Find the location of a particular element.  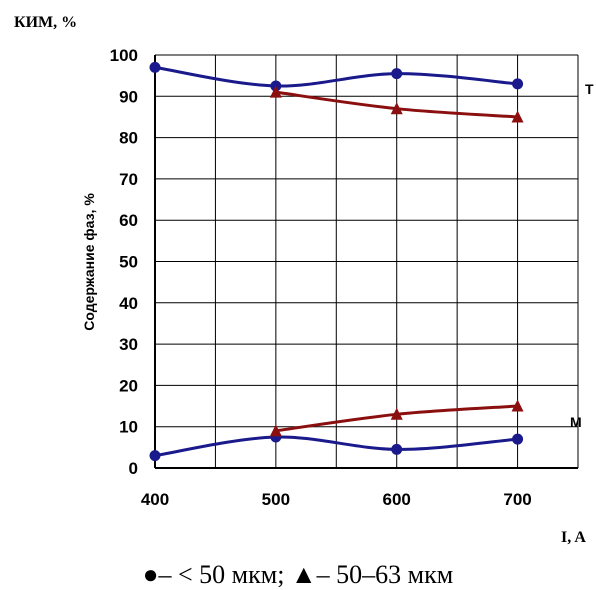

y-tick-label: 90 is located at coordinates (128, 96).